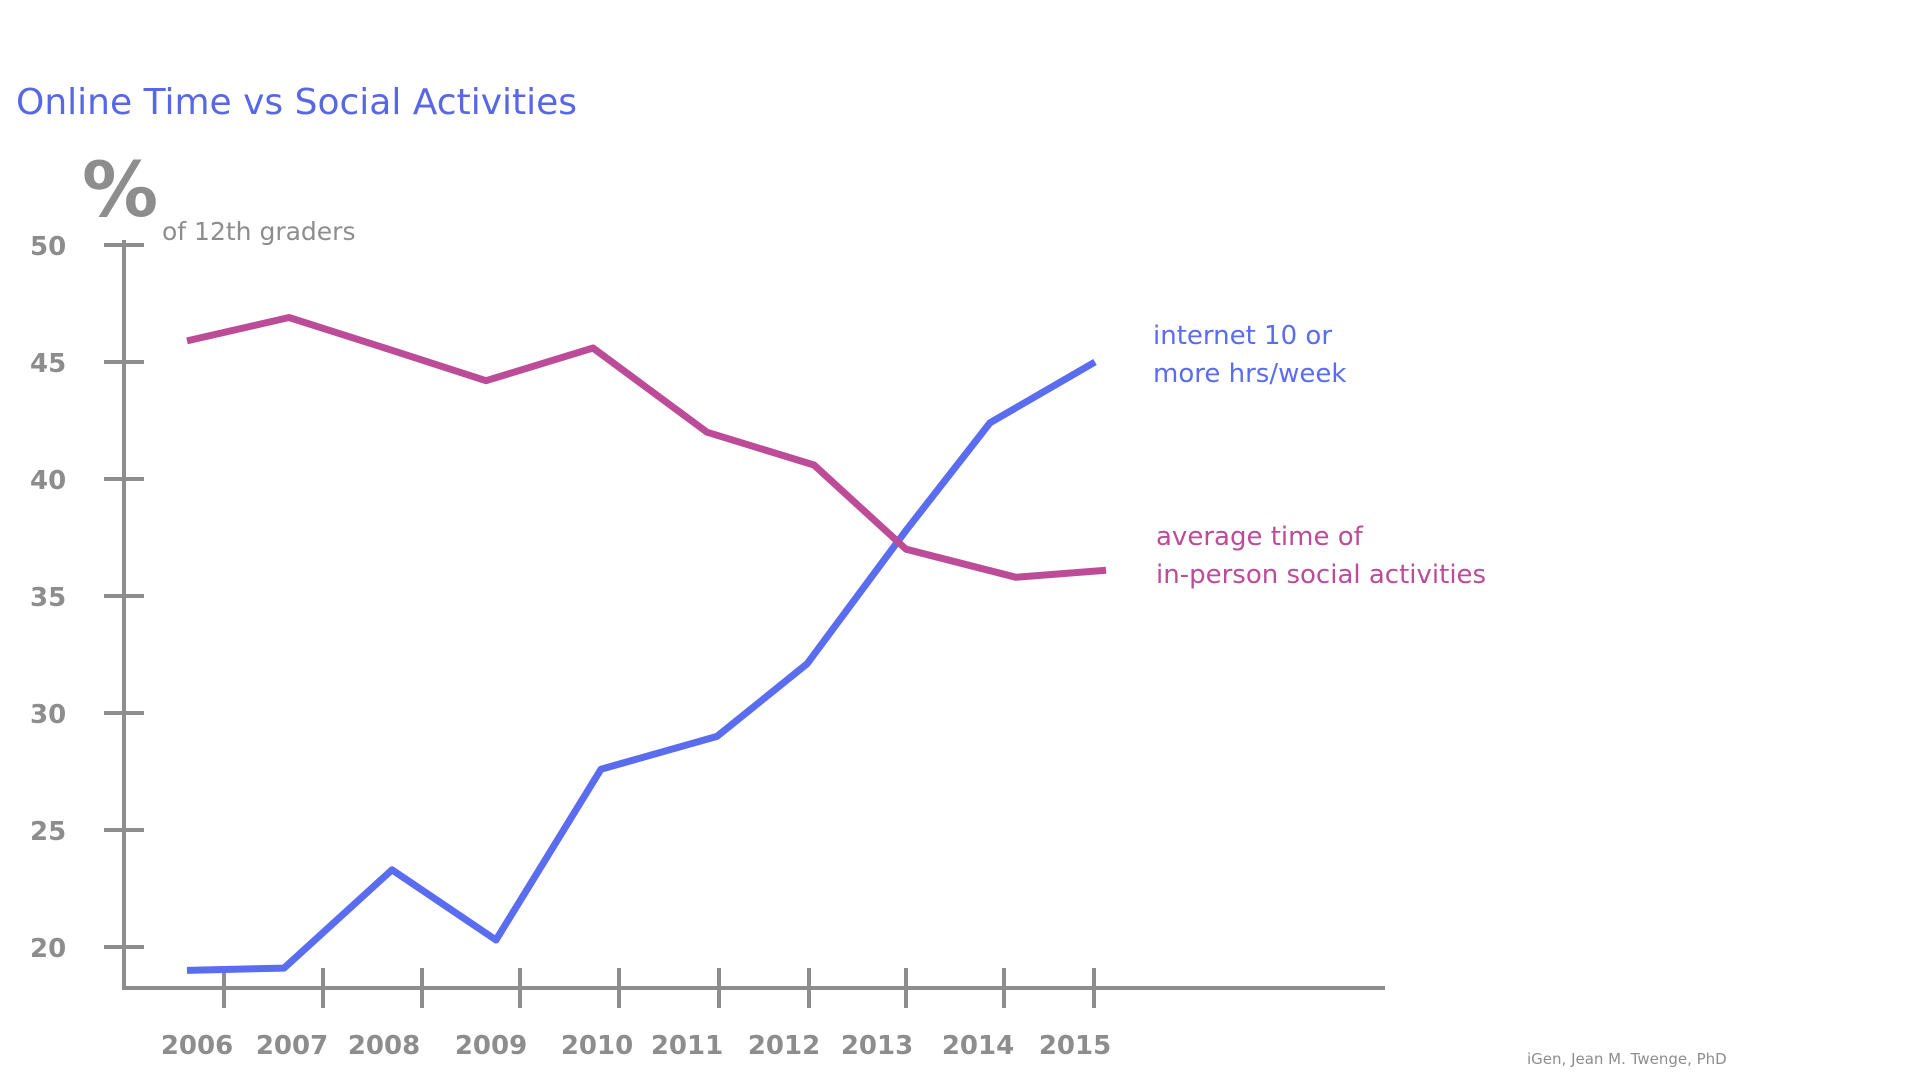  I want to click on y-tick-label: 25, so click(48, 832).